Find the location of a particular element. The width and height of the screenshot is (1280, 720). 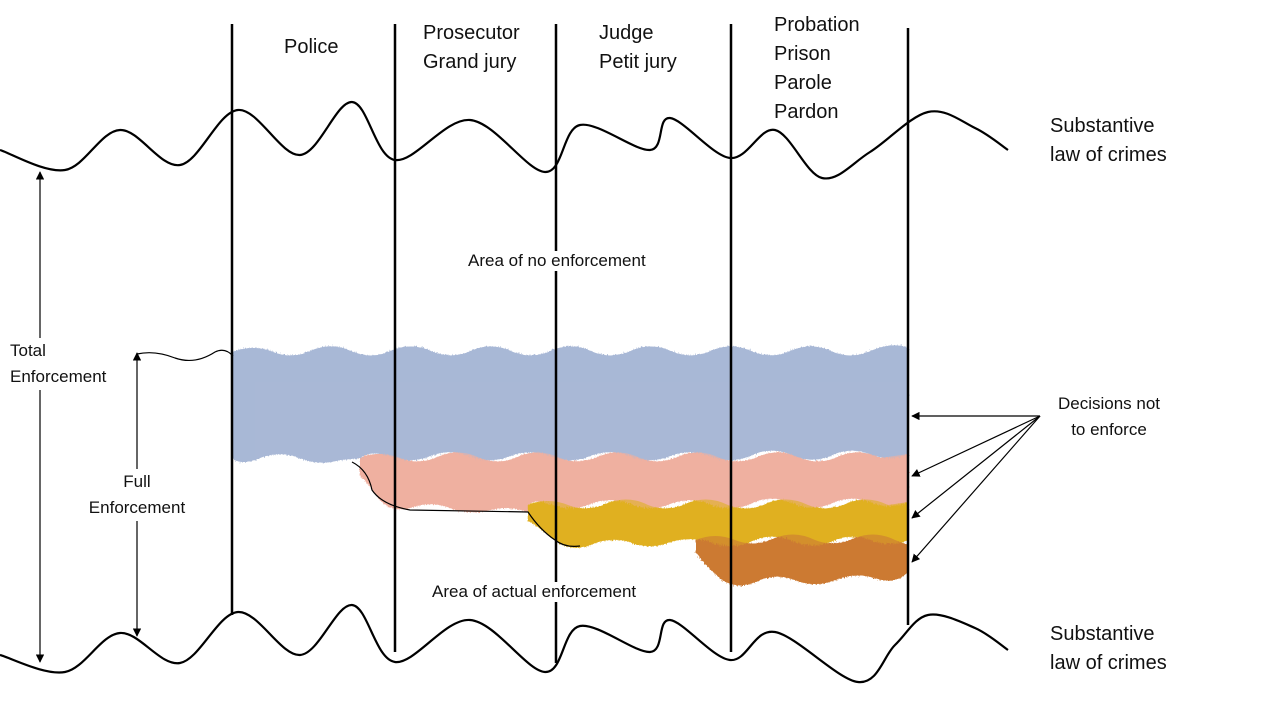

area-no-enforcement-label: Area of no enforcement is located at coordinates (557, 261).